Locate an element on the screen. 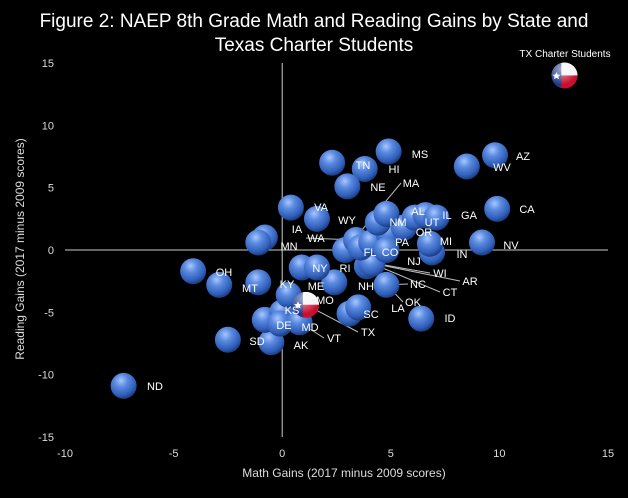 This screenshot has height=498, width=628. point-label: TX is located at coordinates (368, 333).